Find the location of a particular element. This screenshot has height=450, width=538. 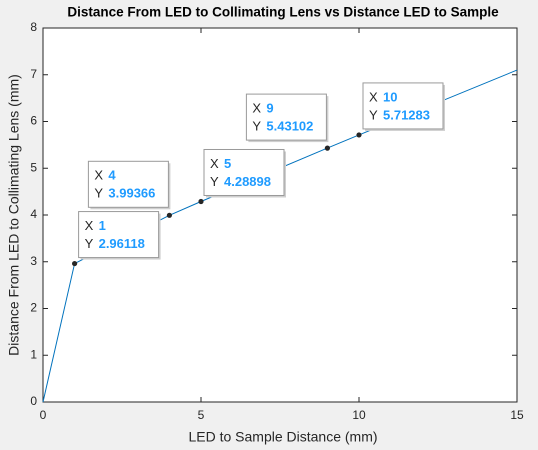

datatip-x-value: 10 is located at coordinates (390, 96).